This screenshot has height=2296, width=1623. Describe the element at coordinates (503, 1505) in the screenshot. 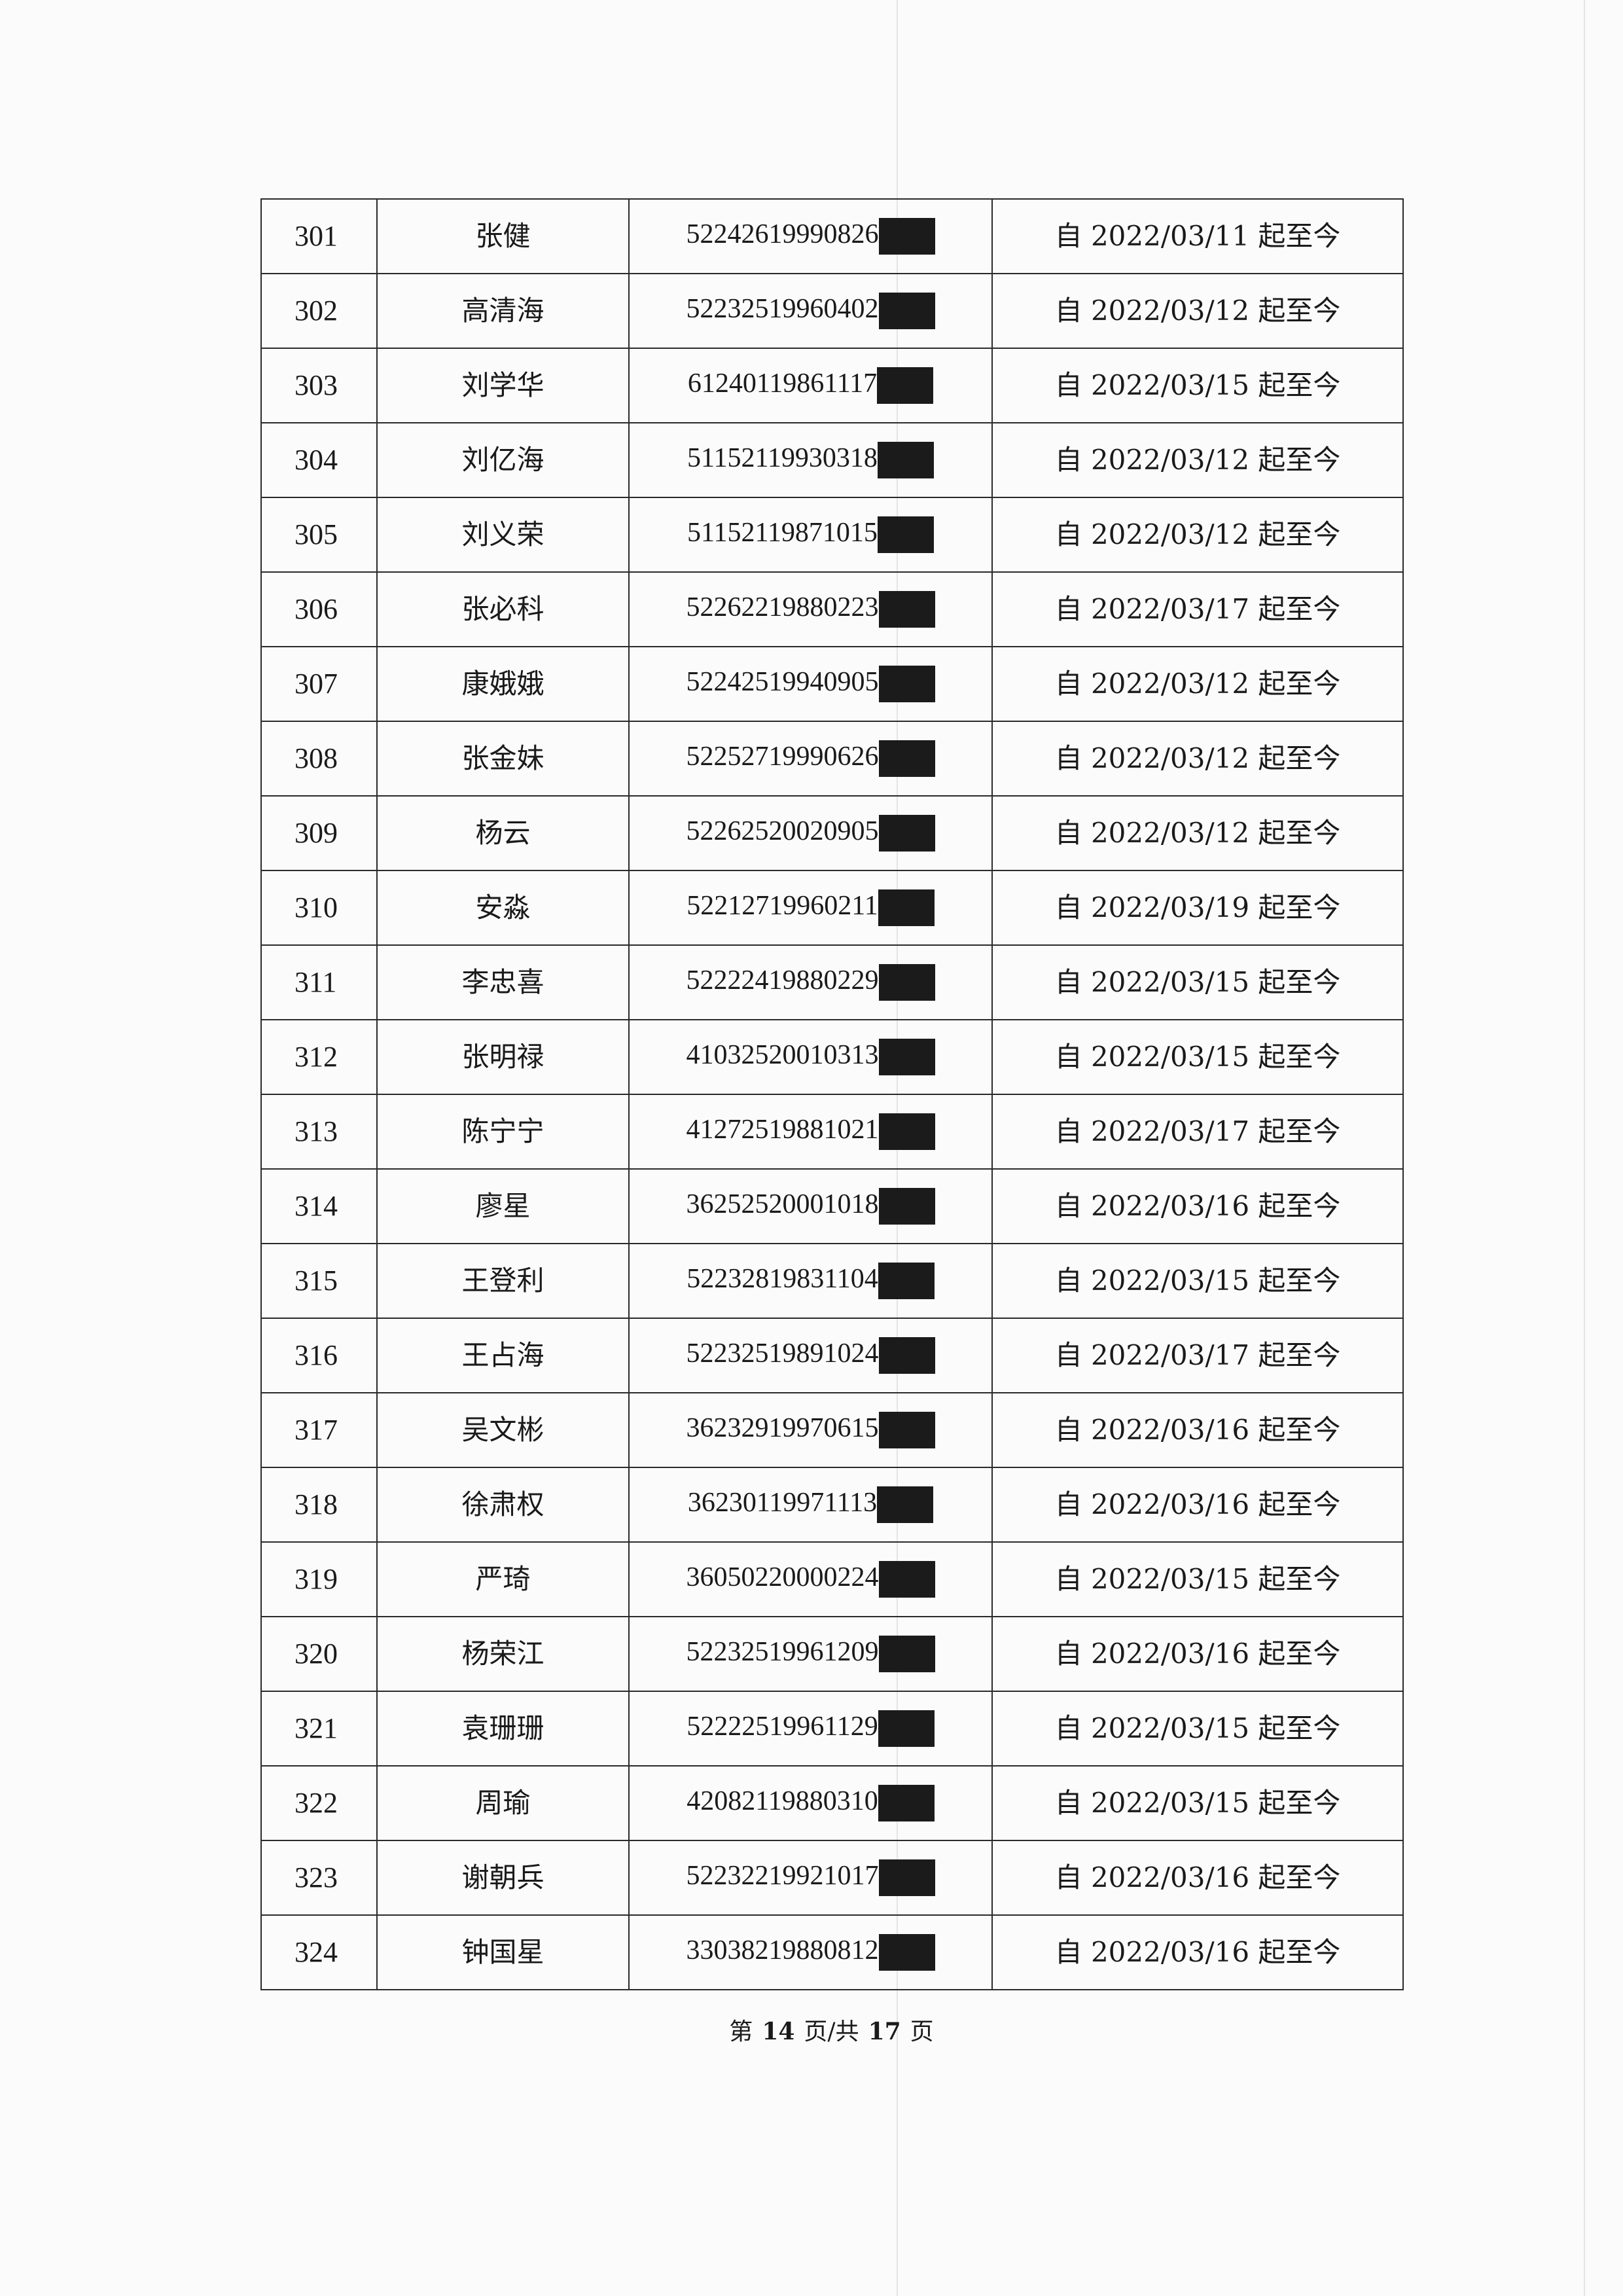

I see `person-name: 徐肃权` at that location.